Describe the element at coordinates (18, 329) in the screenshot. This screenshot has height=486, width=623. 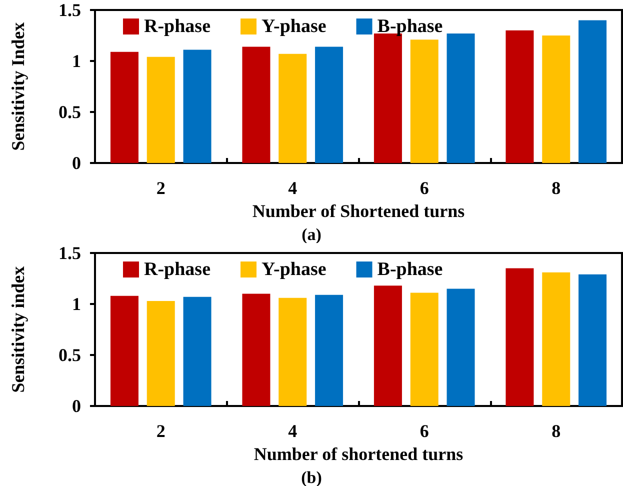
I see `y-axis-title: Sensitivity index` at that location.